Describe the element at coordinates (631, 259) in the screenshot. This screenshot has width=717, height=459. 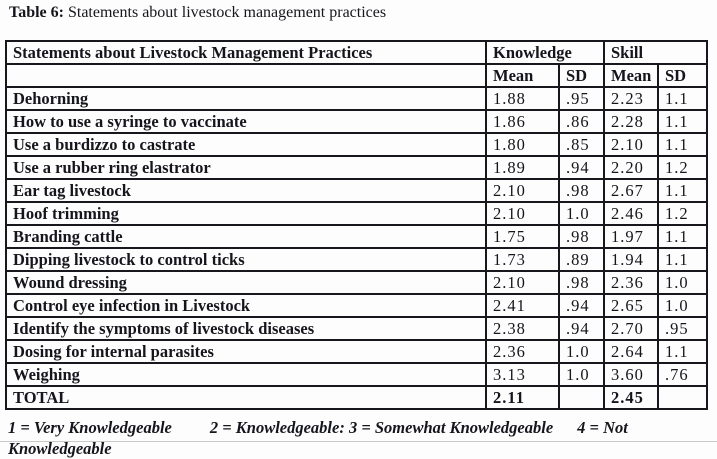
I see `skill-mean-cell: 1.94` at that location.